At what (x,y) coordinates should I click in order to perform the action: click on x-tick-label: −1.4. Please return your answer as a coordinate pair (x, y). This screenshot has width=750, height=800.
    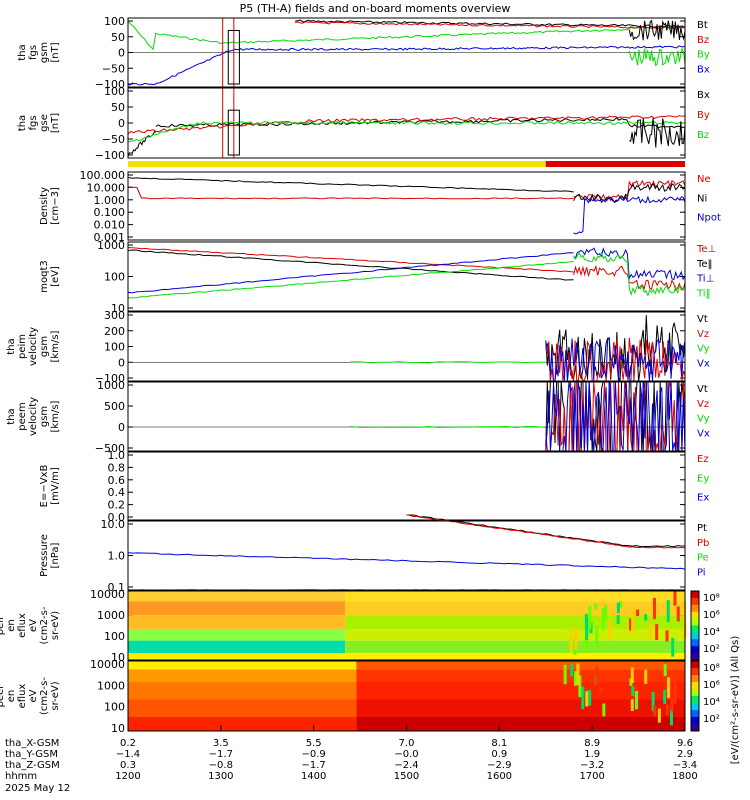
    Looking at the image, I should click on (128, 754).